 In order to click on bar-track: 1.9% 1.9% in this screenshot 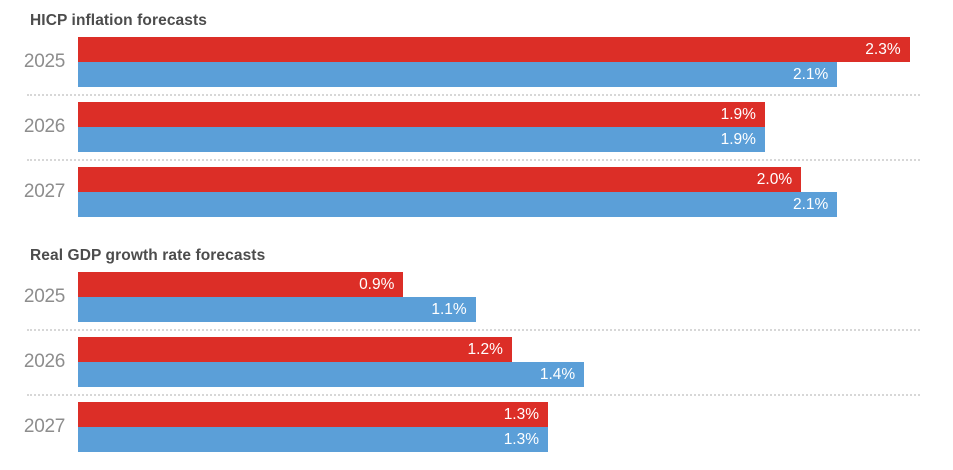, I will do `click(515, 127)`.